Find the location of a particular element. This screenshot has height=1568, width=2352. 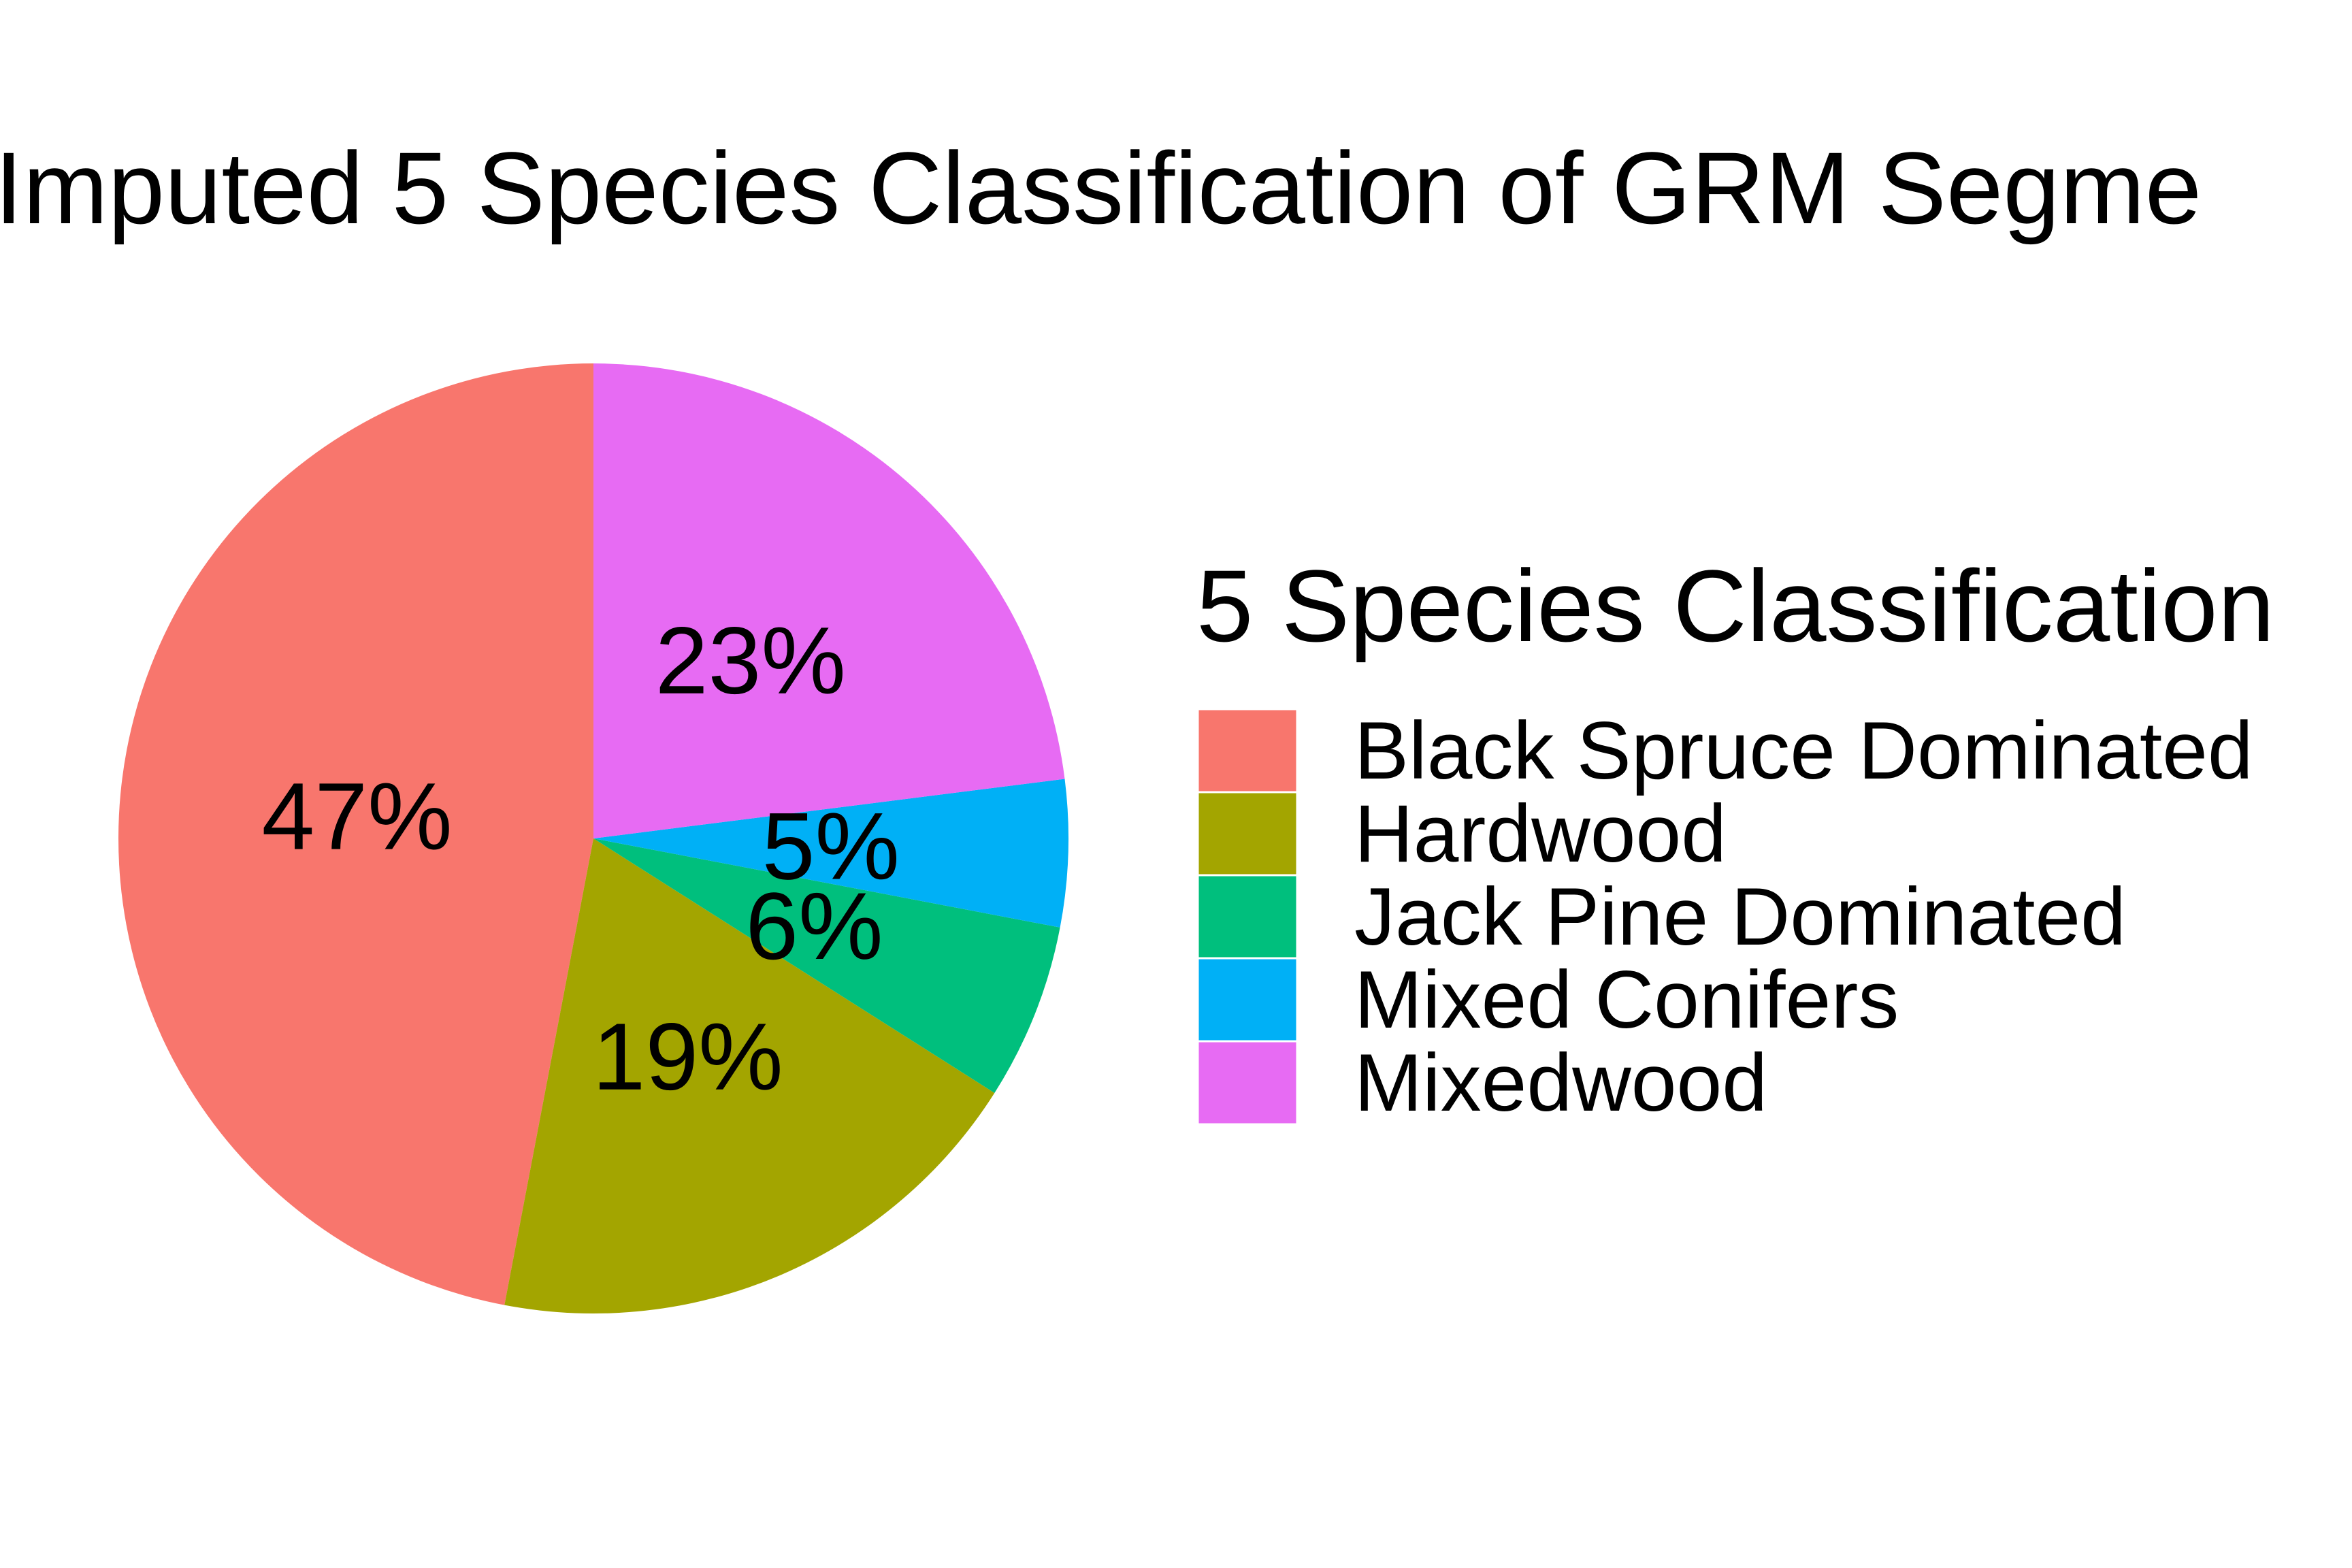

legend-key-mixedwood is located at coordinates (1247, 1083).